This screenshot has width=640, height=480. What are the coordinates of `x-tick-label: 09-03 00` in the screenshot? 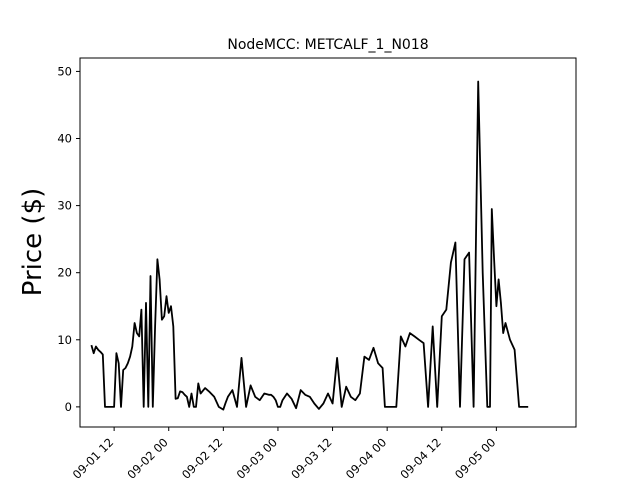 It's located at (257, 457).